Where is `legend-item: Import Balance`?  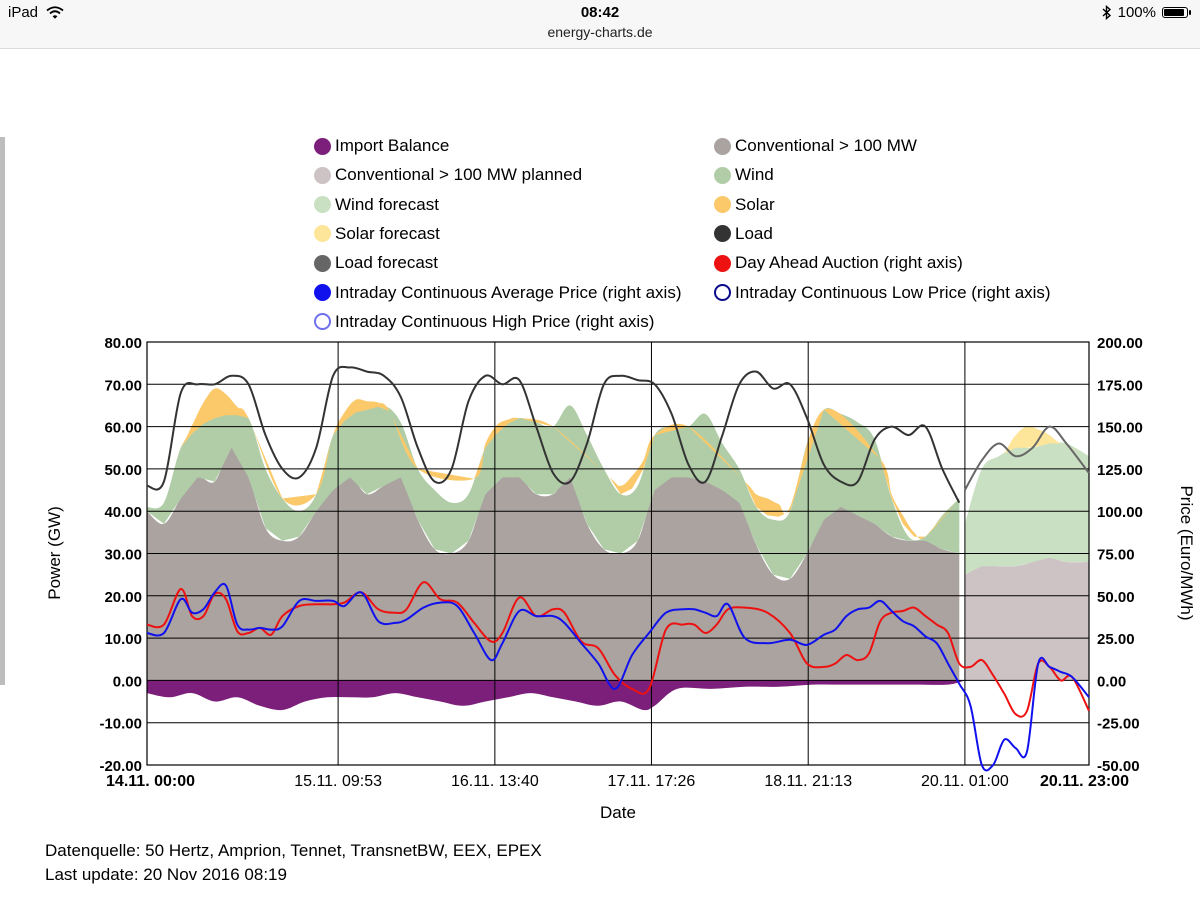 legend-item: Import Balance is located at coordinates (381, 146).